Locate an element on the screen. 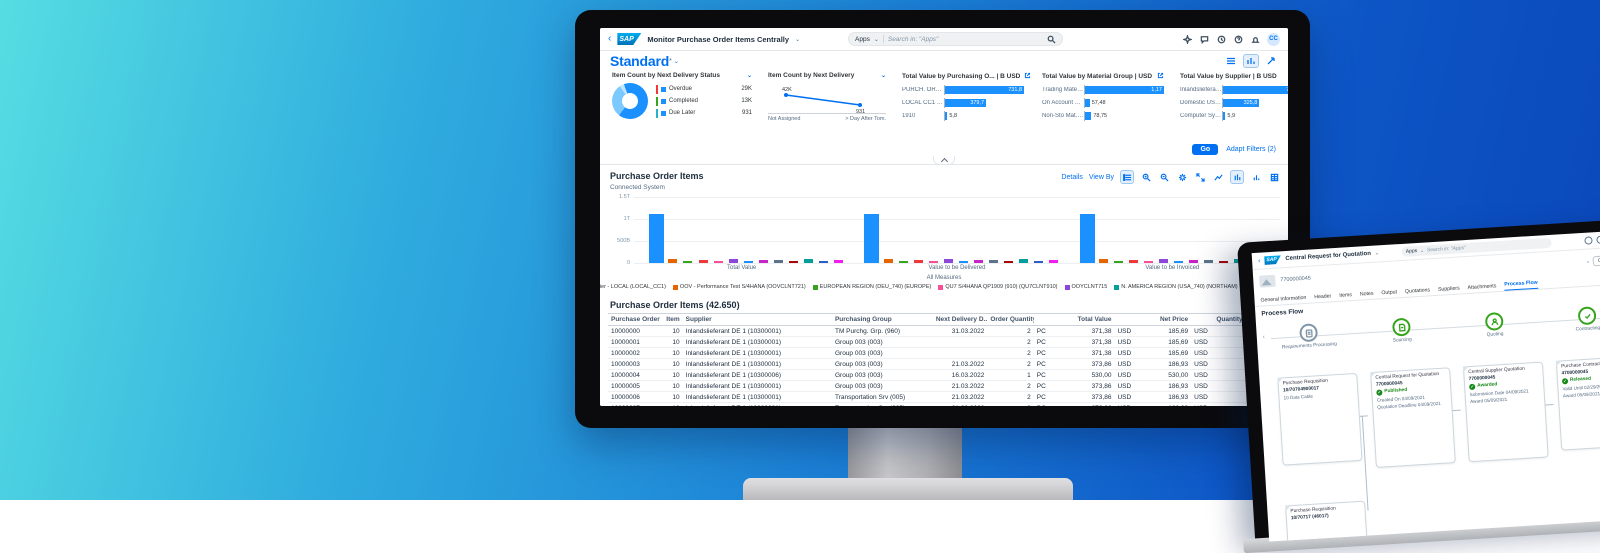 The image size is (1600, 553). details-link: Details is located at coordinates (1071, 177).